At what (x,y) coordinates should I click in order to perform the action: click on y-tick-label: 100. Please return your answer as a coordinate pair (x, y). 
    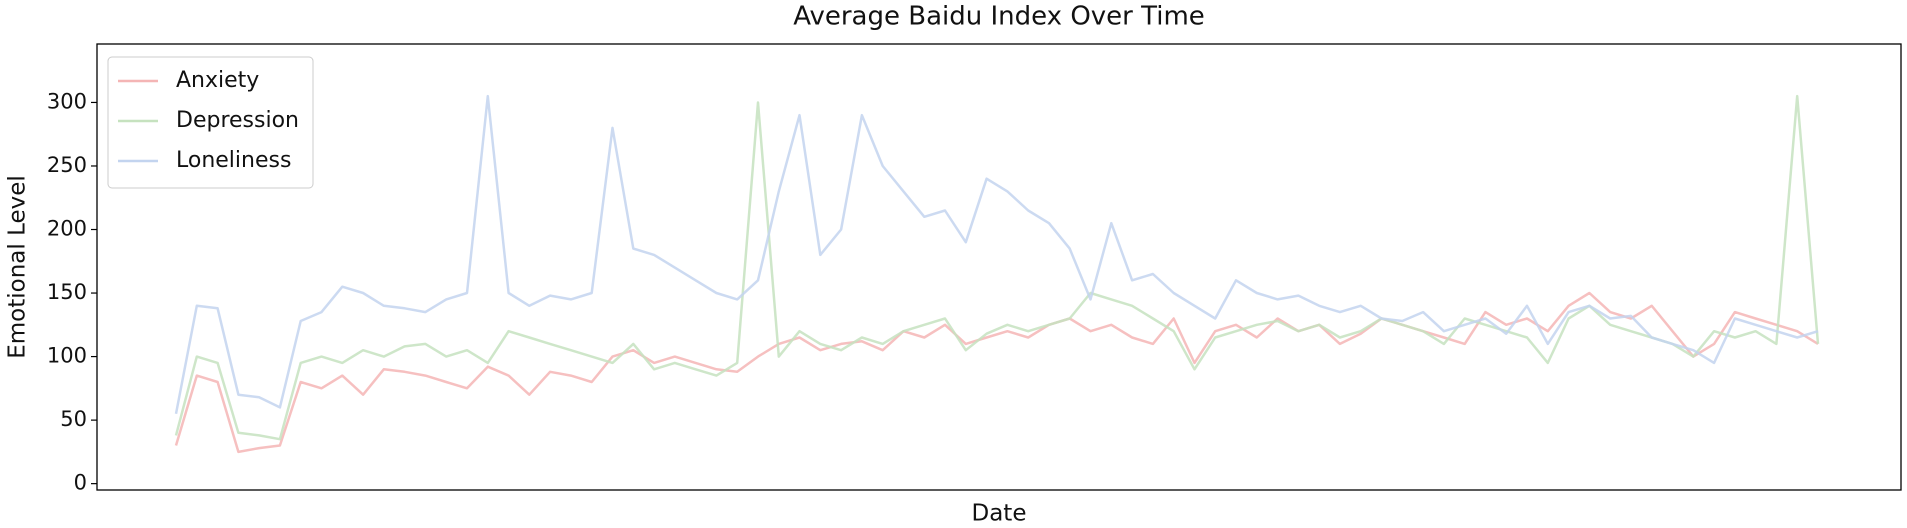
    Looking at the image, I should click on (67, 356).